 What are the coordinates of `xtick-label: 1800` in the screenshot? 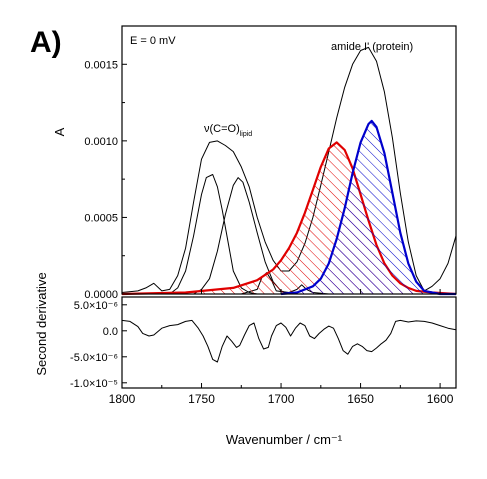 It's located at (122, 399).